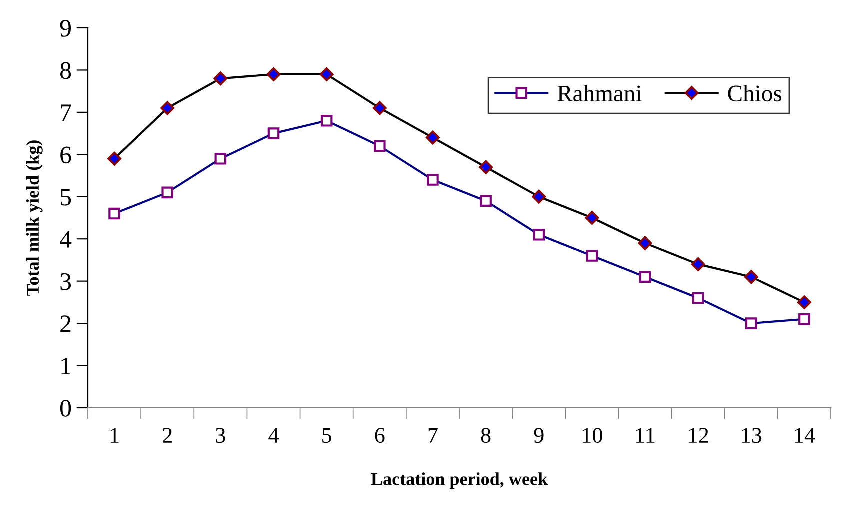  What do you see at coordinates (273, 435) in the screenshot?
I see `x-tick-label: 4` at bounding box center [273, 435].